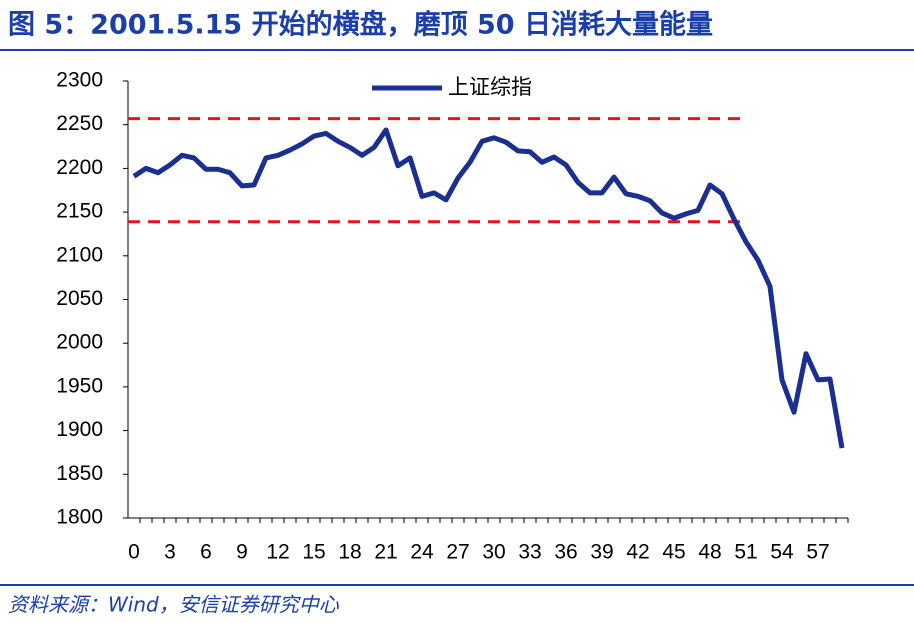 The height and width of the screenshot is (623, 914). I want to click on x-tick-label: 33, so click(529, 552).